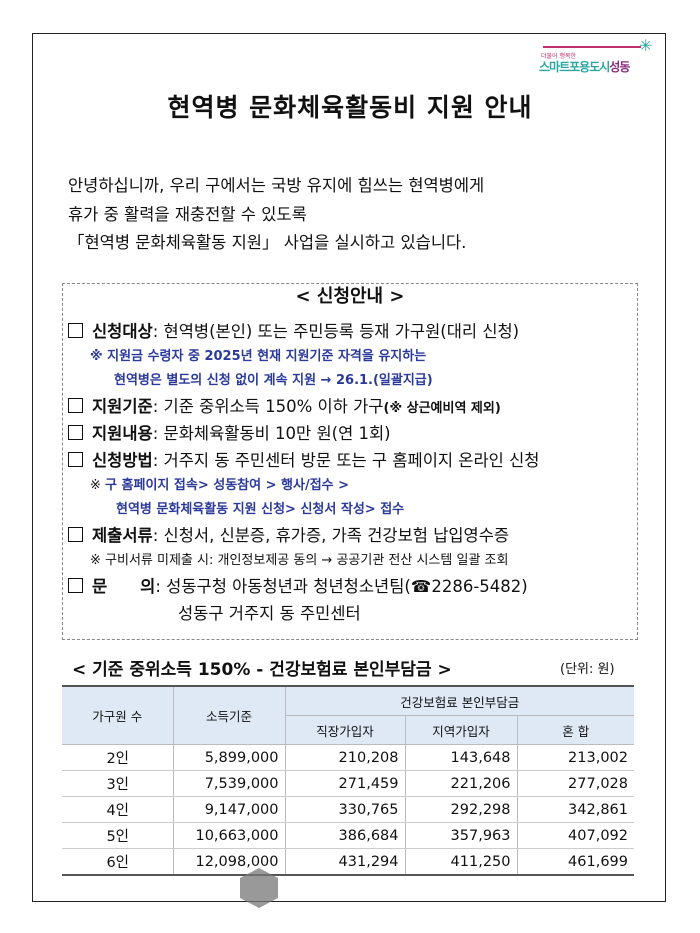  Describe the element at coordinates (228, 809) in the screenshot. I see `table-cell: 9,147,000` at that location.